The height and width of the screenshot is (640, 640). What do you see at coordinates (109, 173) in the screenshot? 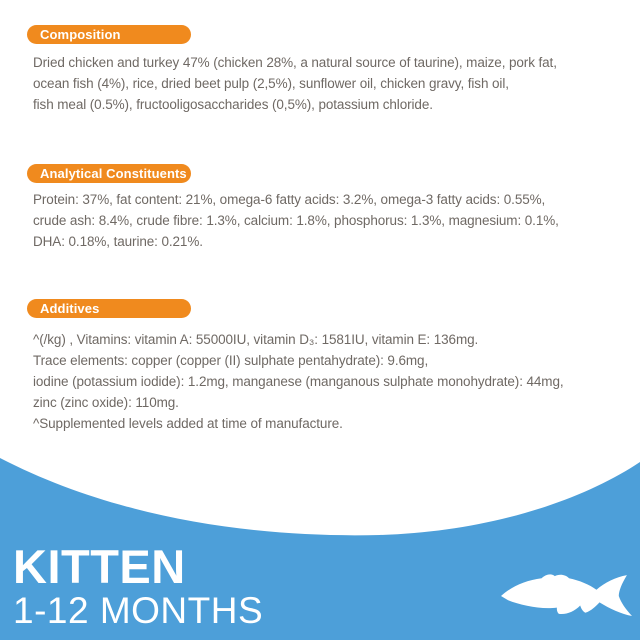
I see `analytical-constituents-badge: Analytical Constituents` at bounding box center [109, 173].